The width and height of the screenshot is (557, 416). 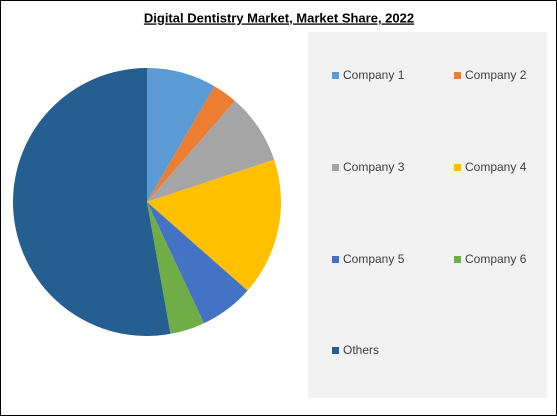 What do you see at coordinates (496, 75) in the screenshot?
I see `legend-label: Company 2` at bounding box center [496, 75].